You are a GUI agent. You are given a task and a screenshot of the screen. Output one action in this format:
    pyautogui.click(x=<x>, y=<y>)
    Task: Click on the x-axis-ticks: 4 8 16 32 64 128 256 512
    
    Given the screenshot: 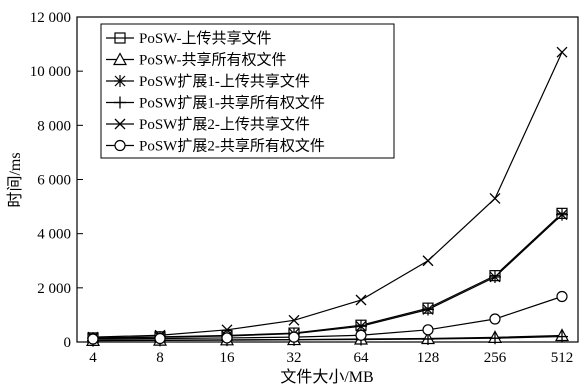 What is the action you would take?
    pyautogui.click(x=331, y=351)
    